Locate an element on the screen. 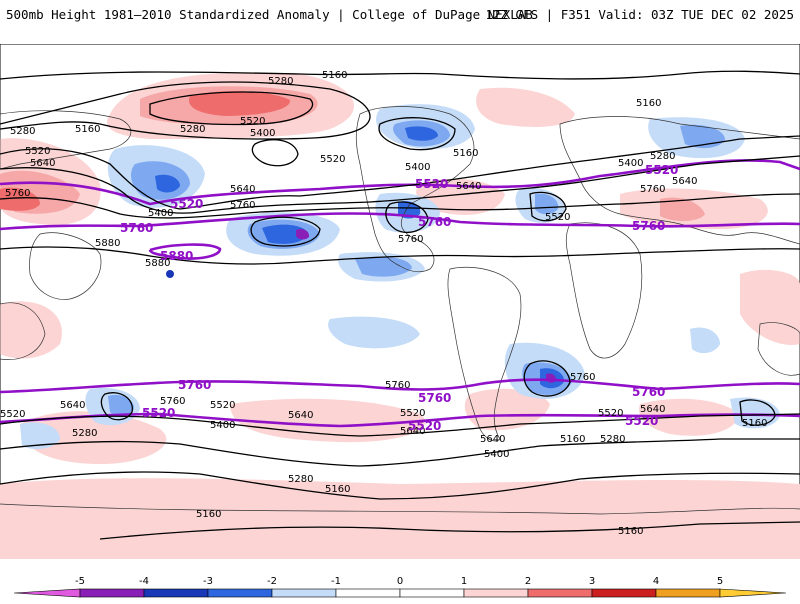 This screenshot has width=800, height=604. label-5280-satl: 5280 is located at coordinates (612, 439).